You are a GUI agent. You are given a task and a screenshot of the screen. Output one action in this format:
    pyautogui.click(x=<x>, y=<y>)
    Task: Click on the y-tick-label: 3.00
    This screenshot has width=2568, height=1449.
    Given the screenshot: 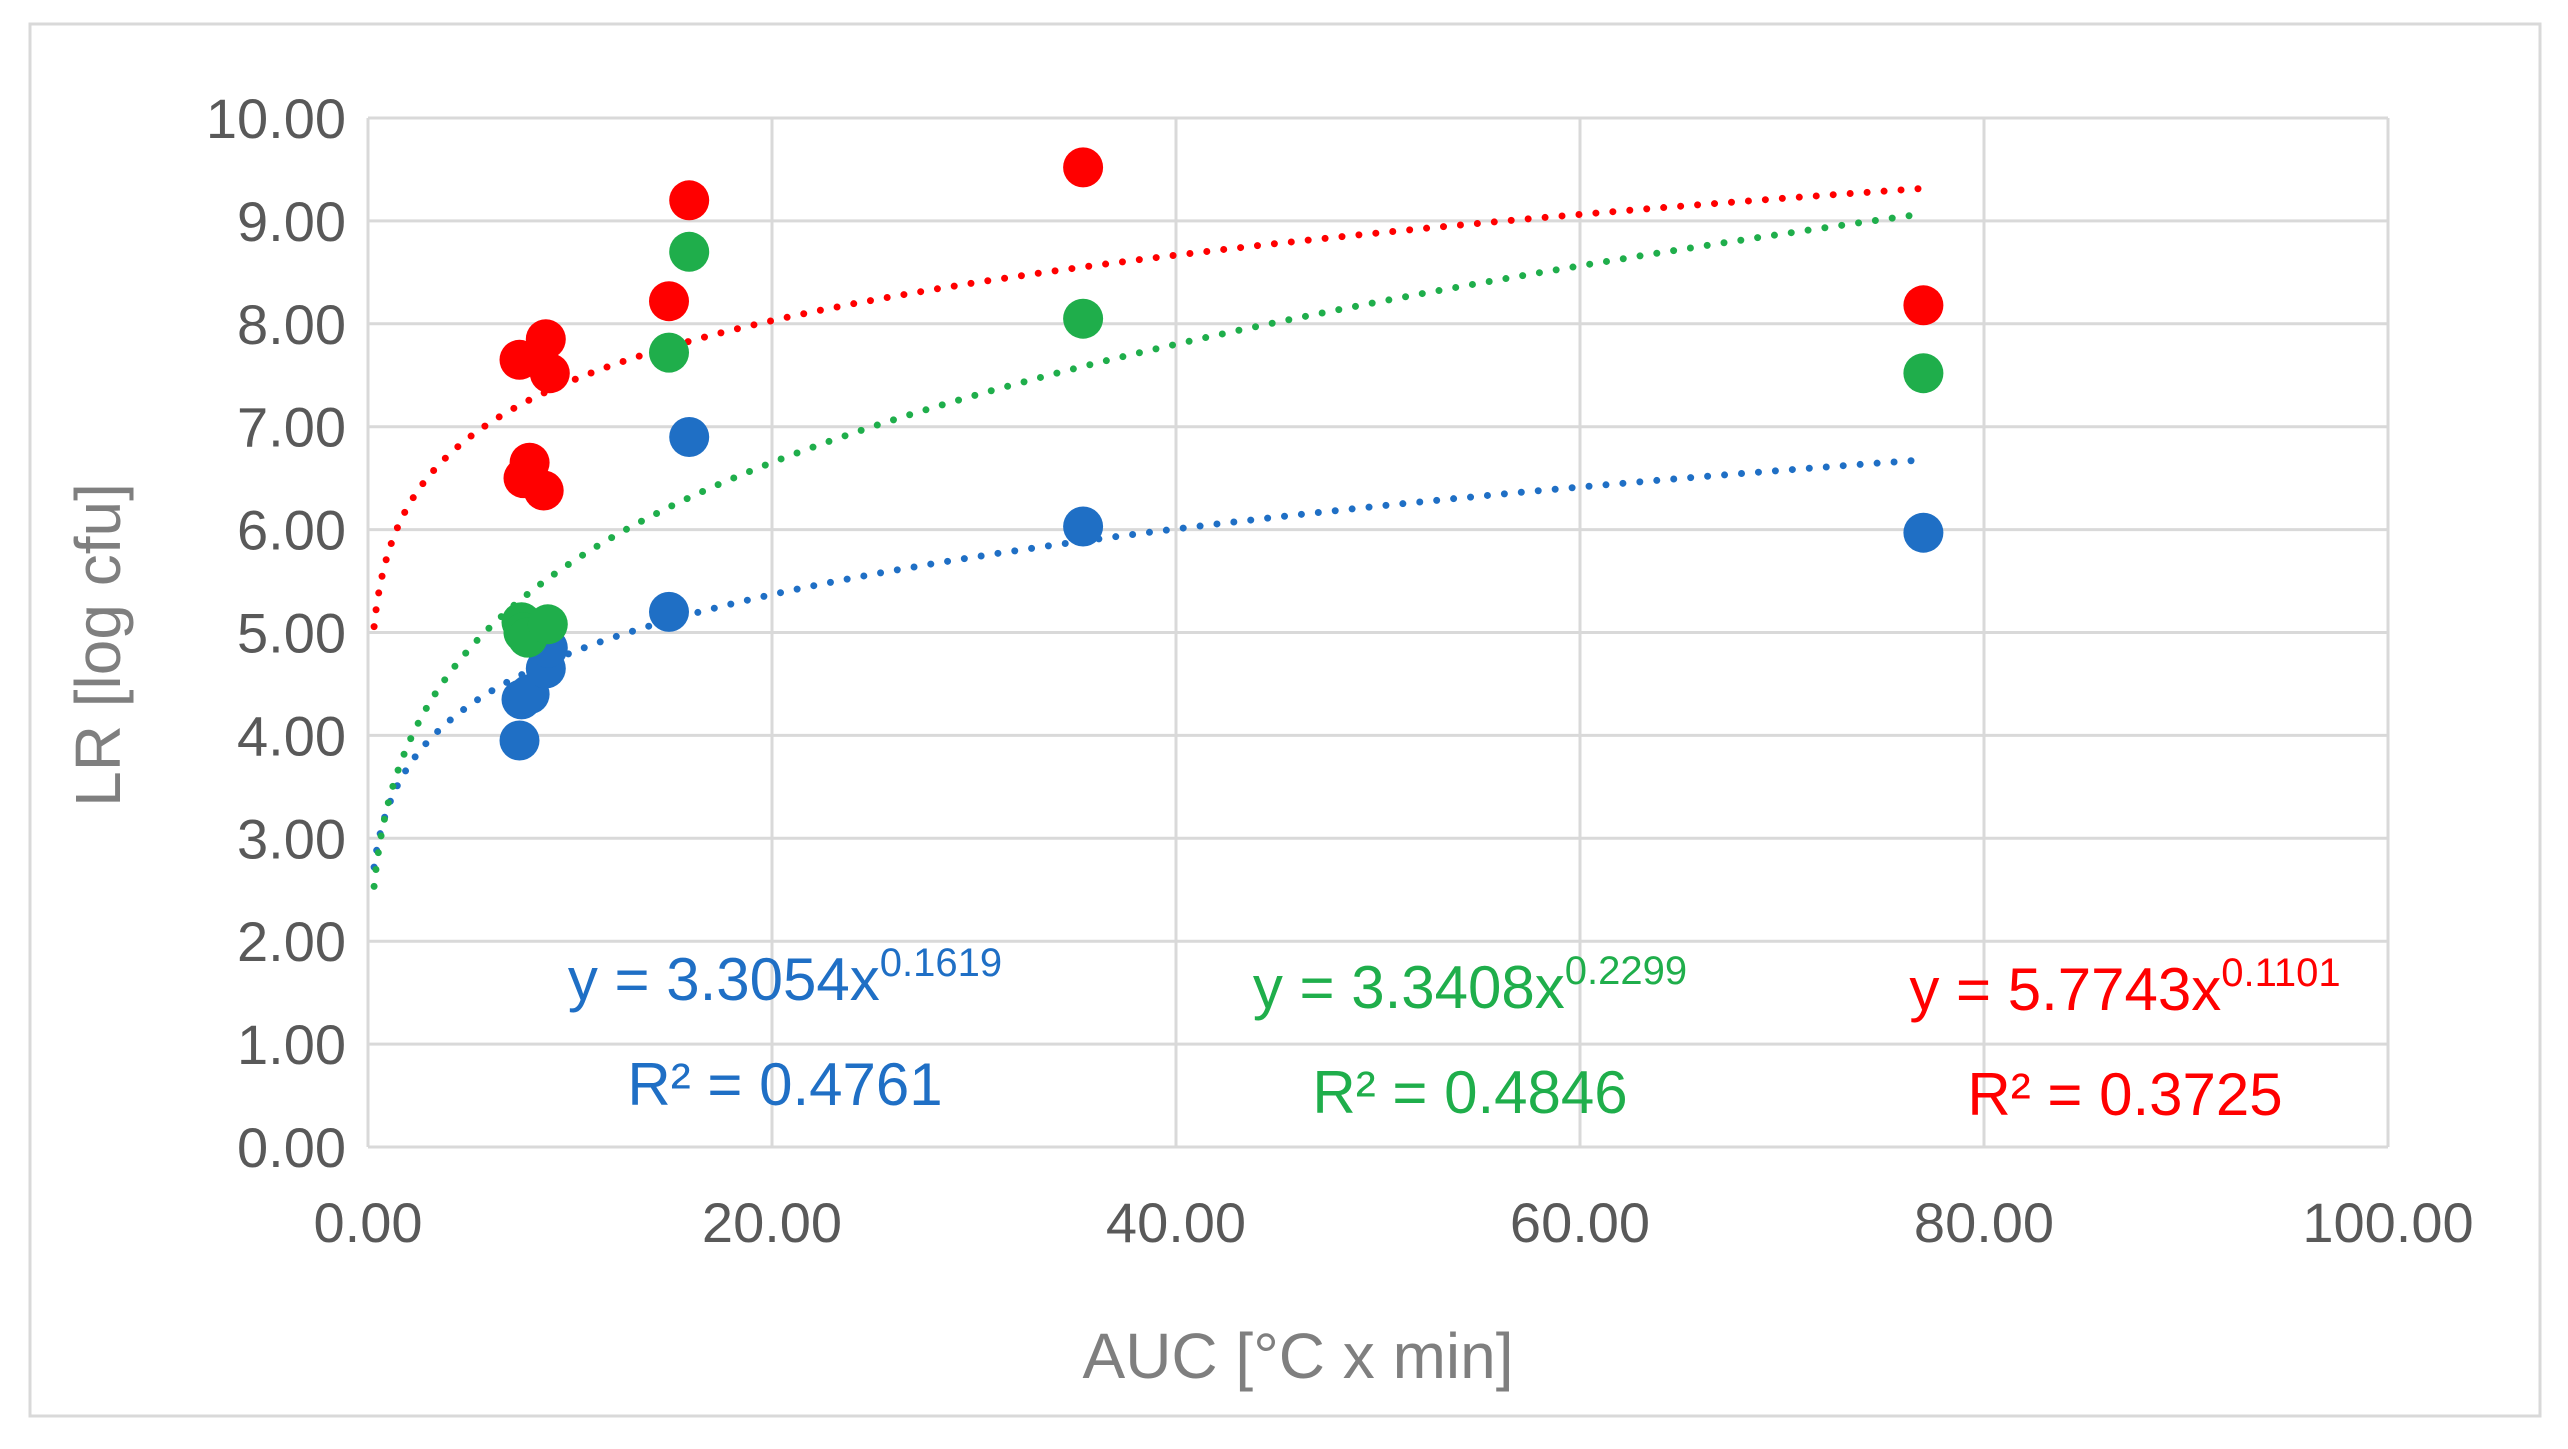 What is the action you would take?
    pyautogui.click(x=291, y=838)
    